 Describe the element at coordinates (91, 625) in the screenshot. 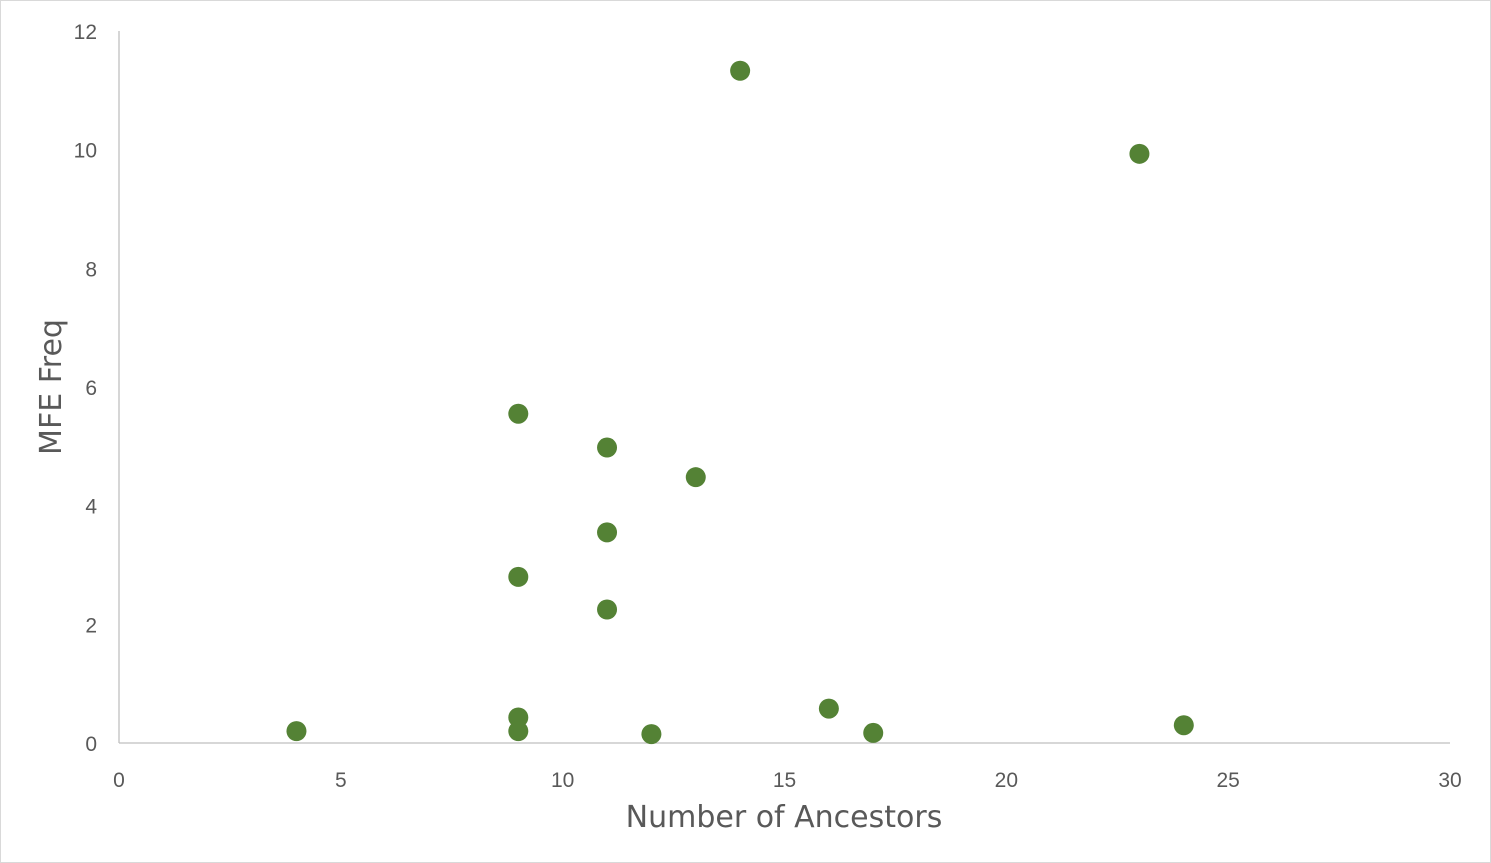

I see `y-tick-label: 2` at that location.